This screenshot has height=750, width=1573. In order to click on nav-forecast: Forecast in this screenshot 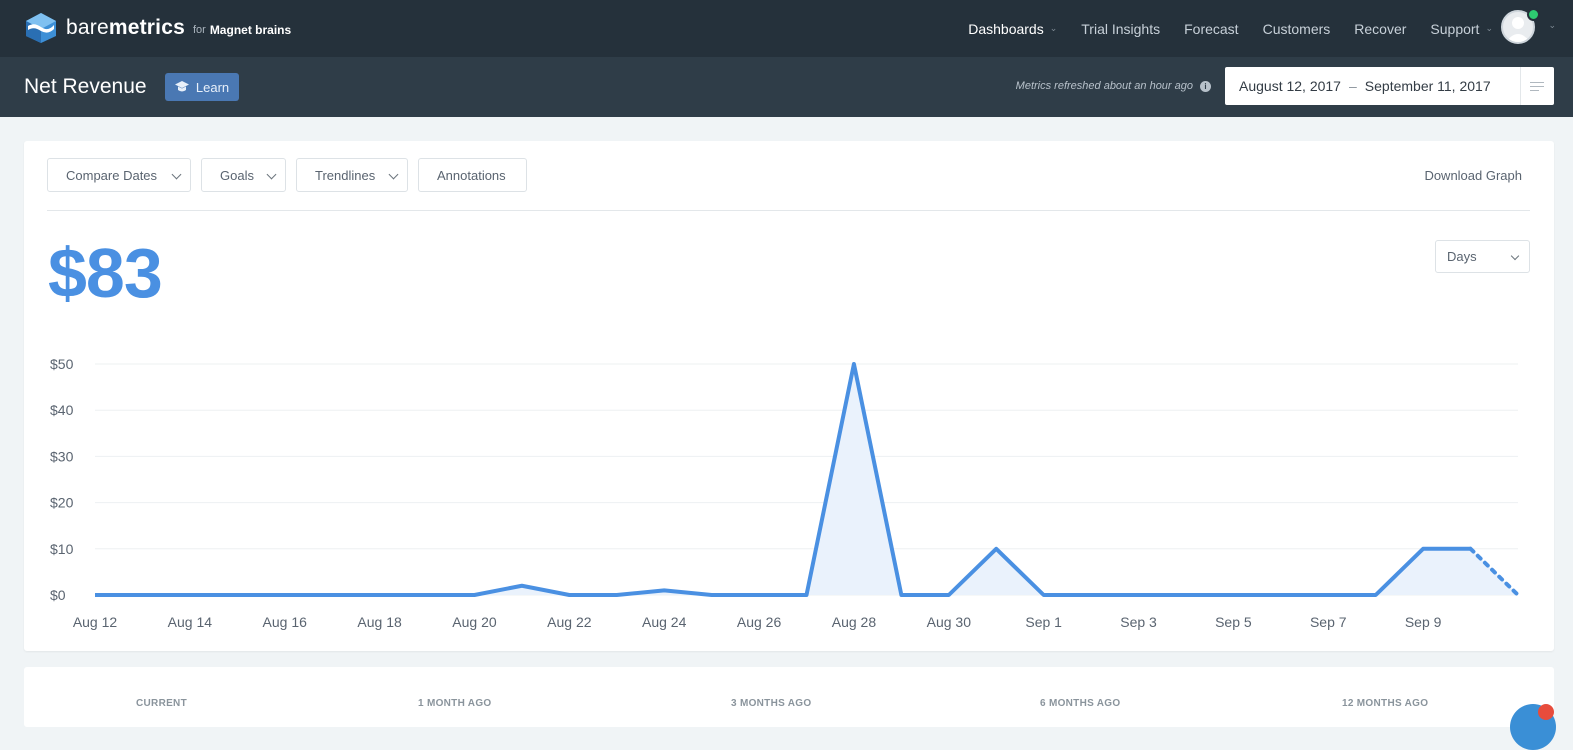, I will do `click(1211, 29)`.